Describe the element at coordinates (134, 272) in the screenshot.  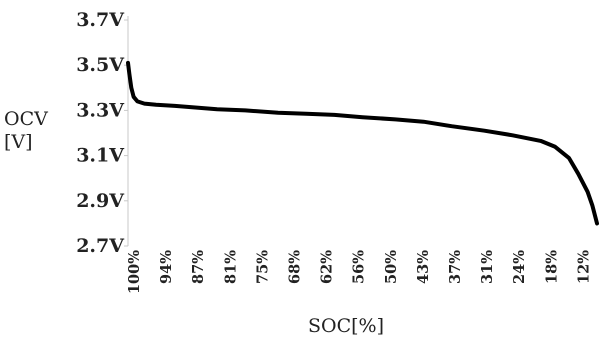
I see `x-tick-label: 100%` at that location.